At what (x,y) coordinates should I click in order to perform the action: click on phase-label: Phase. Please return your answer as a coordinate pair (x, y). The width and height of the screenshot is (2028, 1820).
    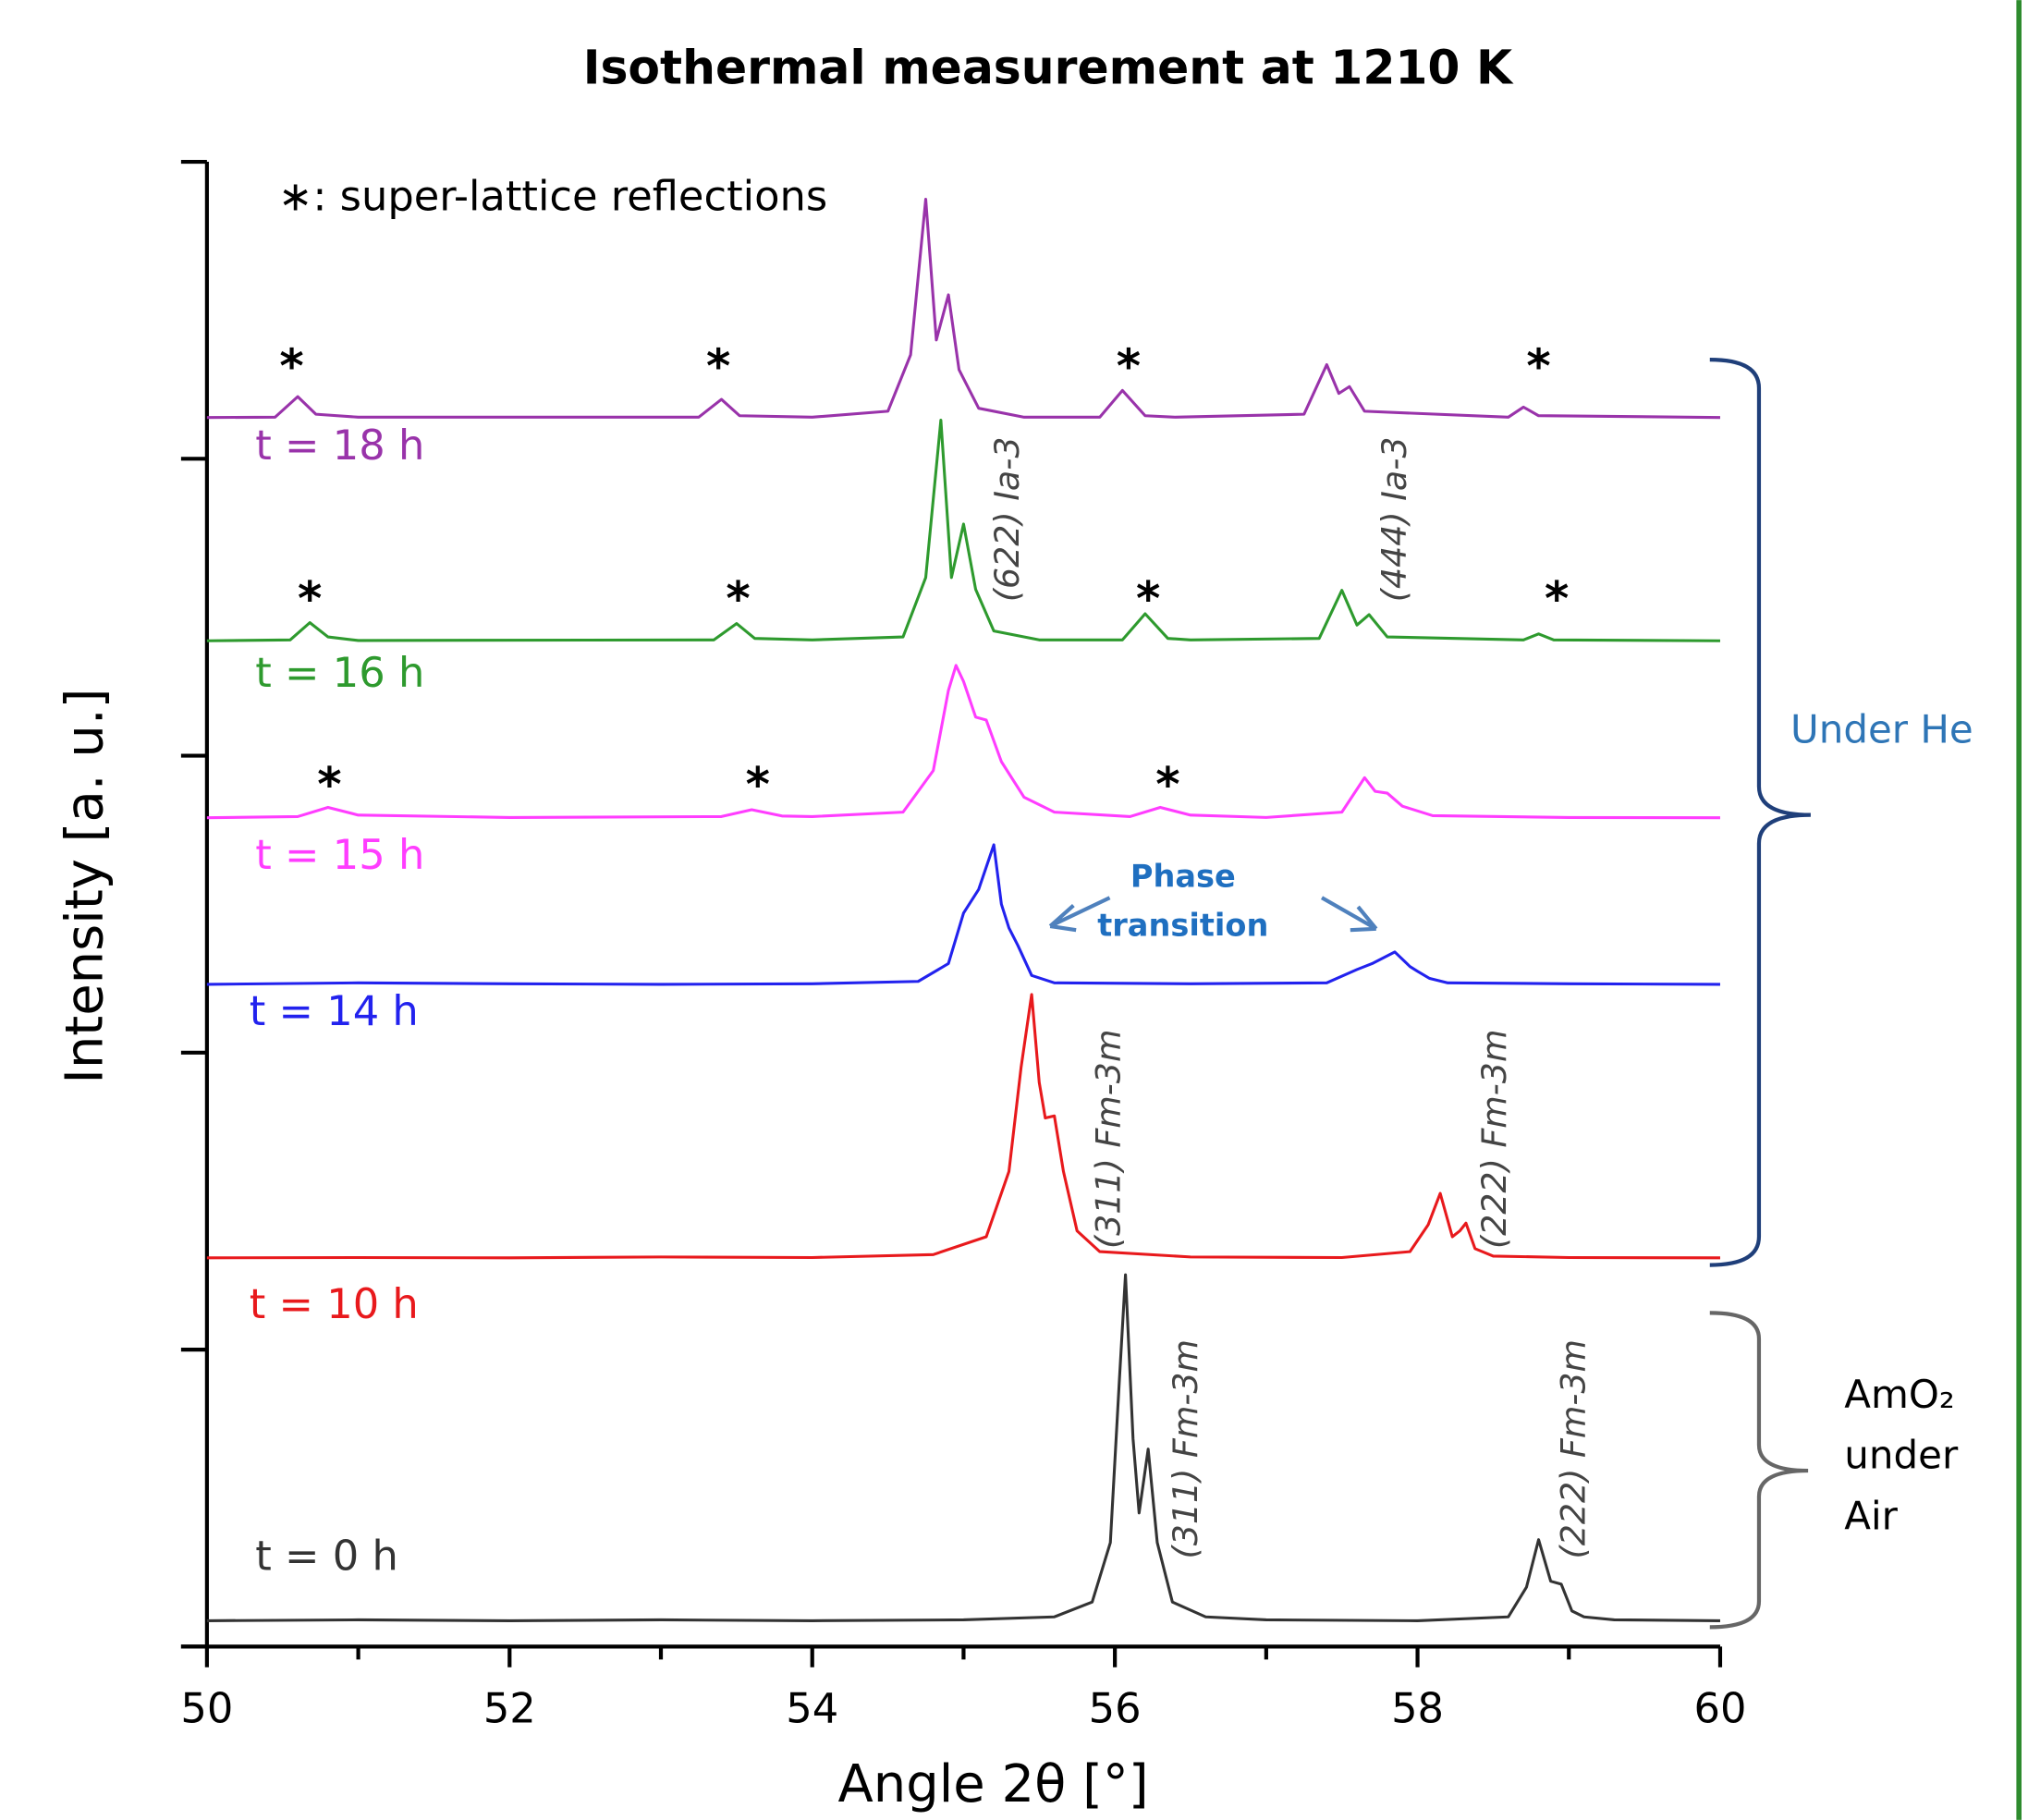
    Looking at the image, I should click on (1183, 877).